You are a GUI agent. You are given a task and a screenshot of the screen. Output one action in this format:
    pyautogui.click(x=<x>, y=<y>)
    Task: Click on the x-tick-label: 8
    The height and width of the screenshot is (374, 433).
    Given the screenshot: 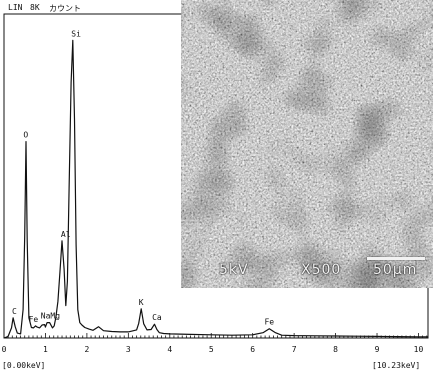 What is the action you would take?
    pyautogui.click(x=335, y=349)
    